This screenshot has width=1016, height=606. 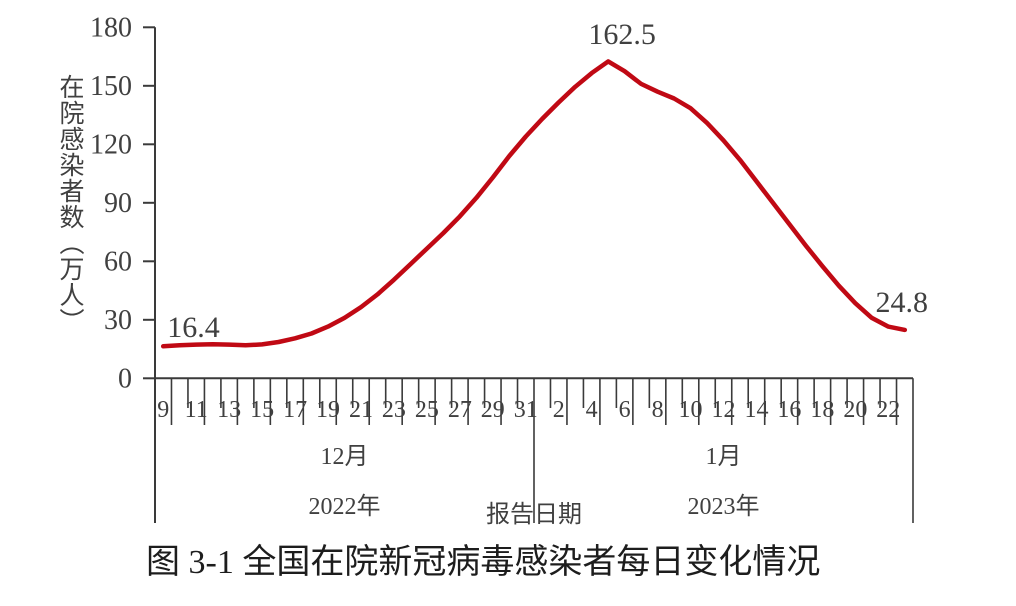 What do you see at coordinates (69, 204) in the screenshot?
I see `y-axis-title: 在院感染者数（万人）` at bounding box center [69, 204].